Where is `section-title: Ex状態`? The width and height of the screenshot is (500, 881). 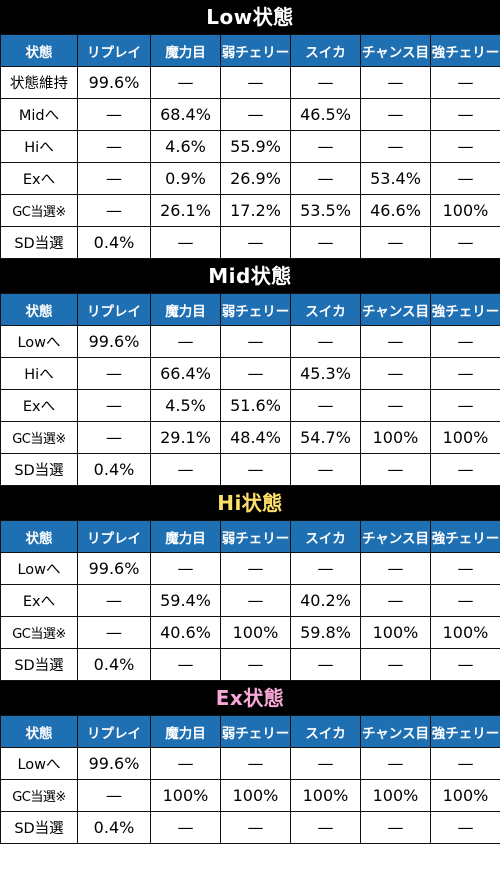
section-title: Ex状態 is located at coordinates (250, 698).